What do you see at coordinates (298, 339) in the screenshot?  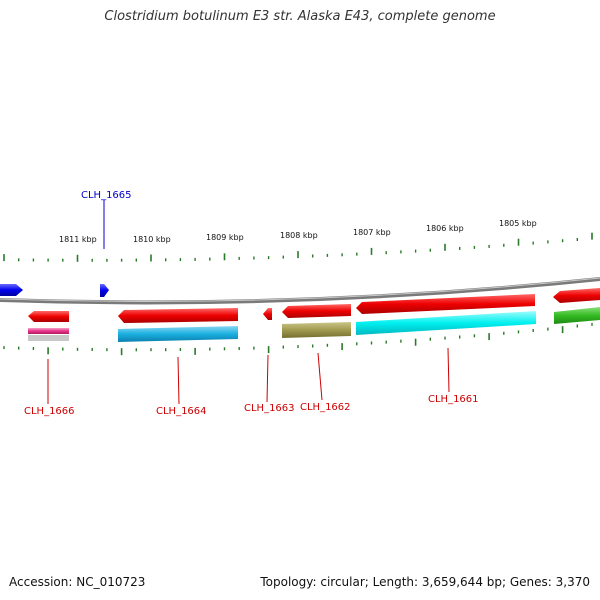 I see `inner-scale-ticks` at bounding box center [298, 339].